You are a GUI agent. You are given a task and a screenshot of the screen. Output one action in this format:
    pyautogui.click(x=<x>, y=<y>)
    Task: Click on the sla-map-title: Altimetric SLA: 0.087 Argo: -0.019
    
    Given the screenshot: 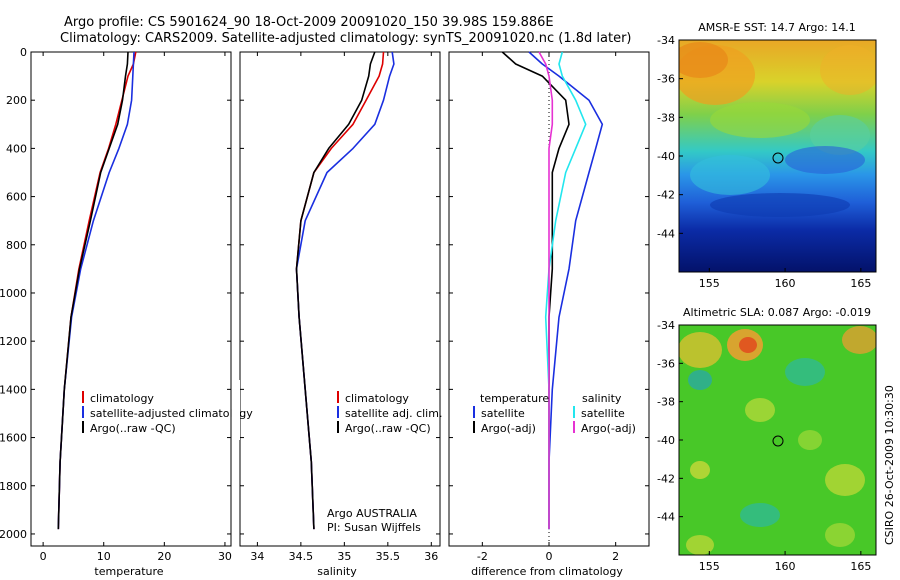 What is the action you would take?
    pyautogui.click(x=777, y=312)
    